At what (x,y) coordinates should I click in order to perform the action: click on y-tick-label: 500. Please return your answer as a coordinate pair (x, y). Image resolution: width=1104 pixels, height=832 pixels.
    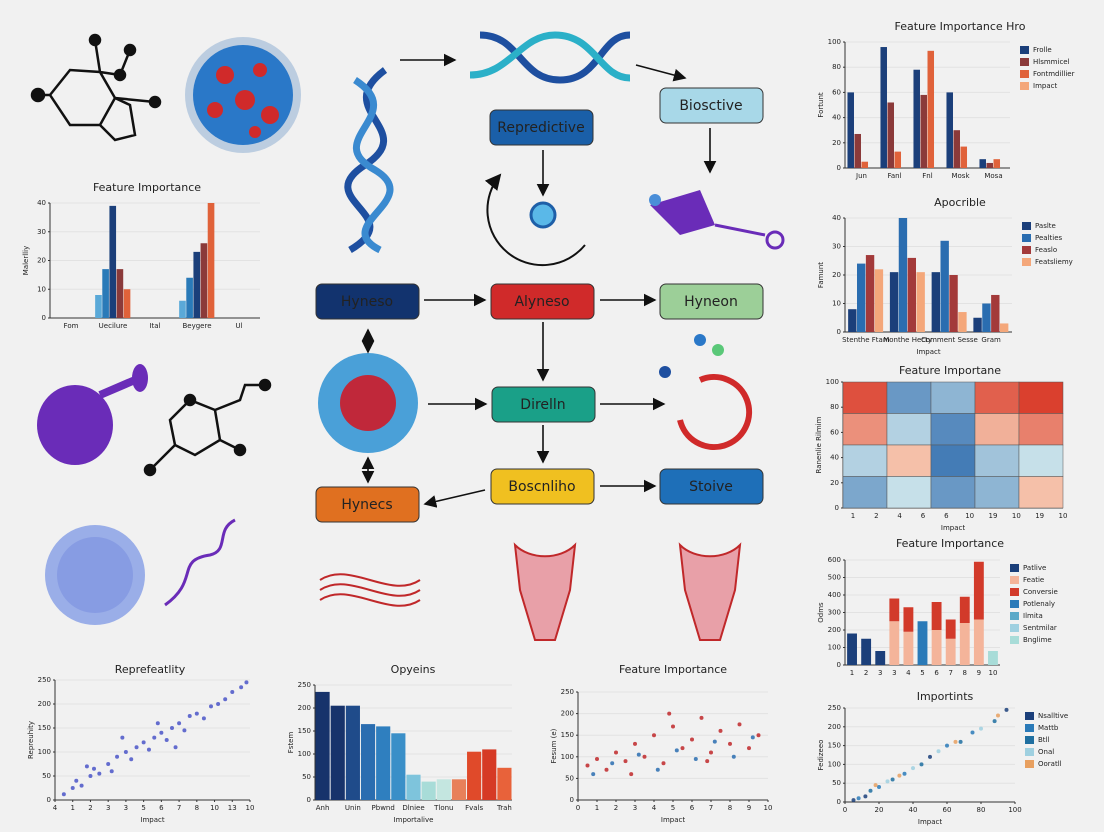
    Looking at the image, I should click on (834, 578).